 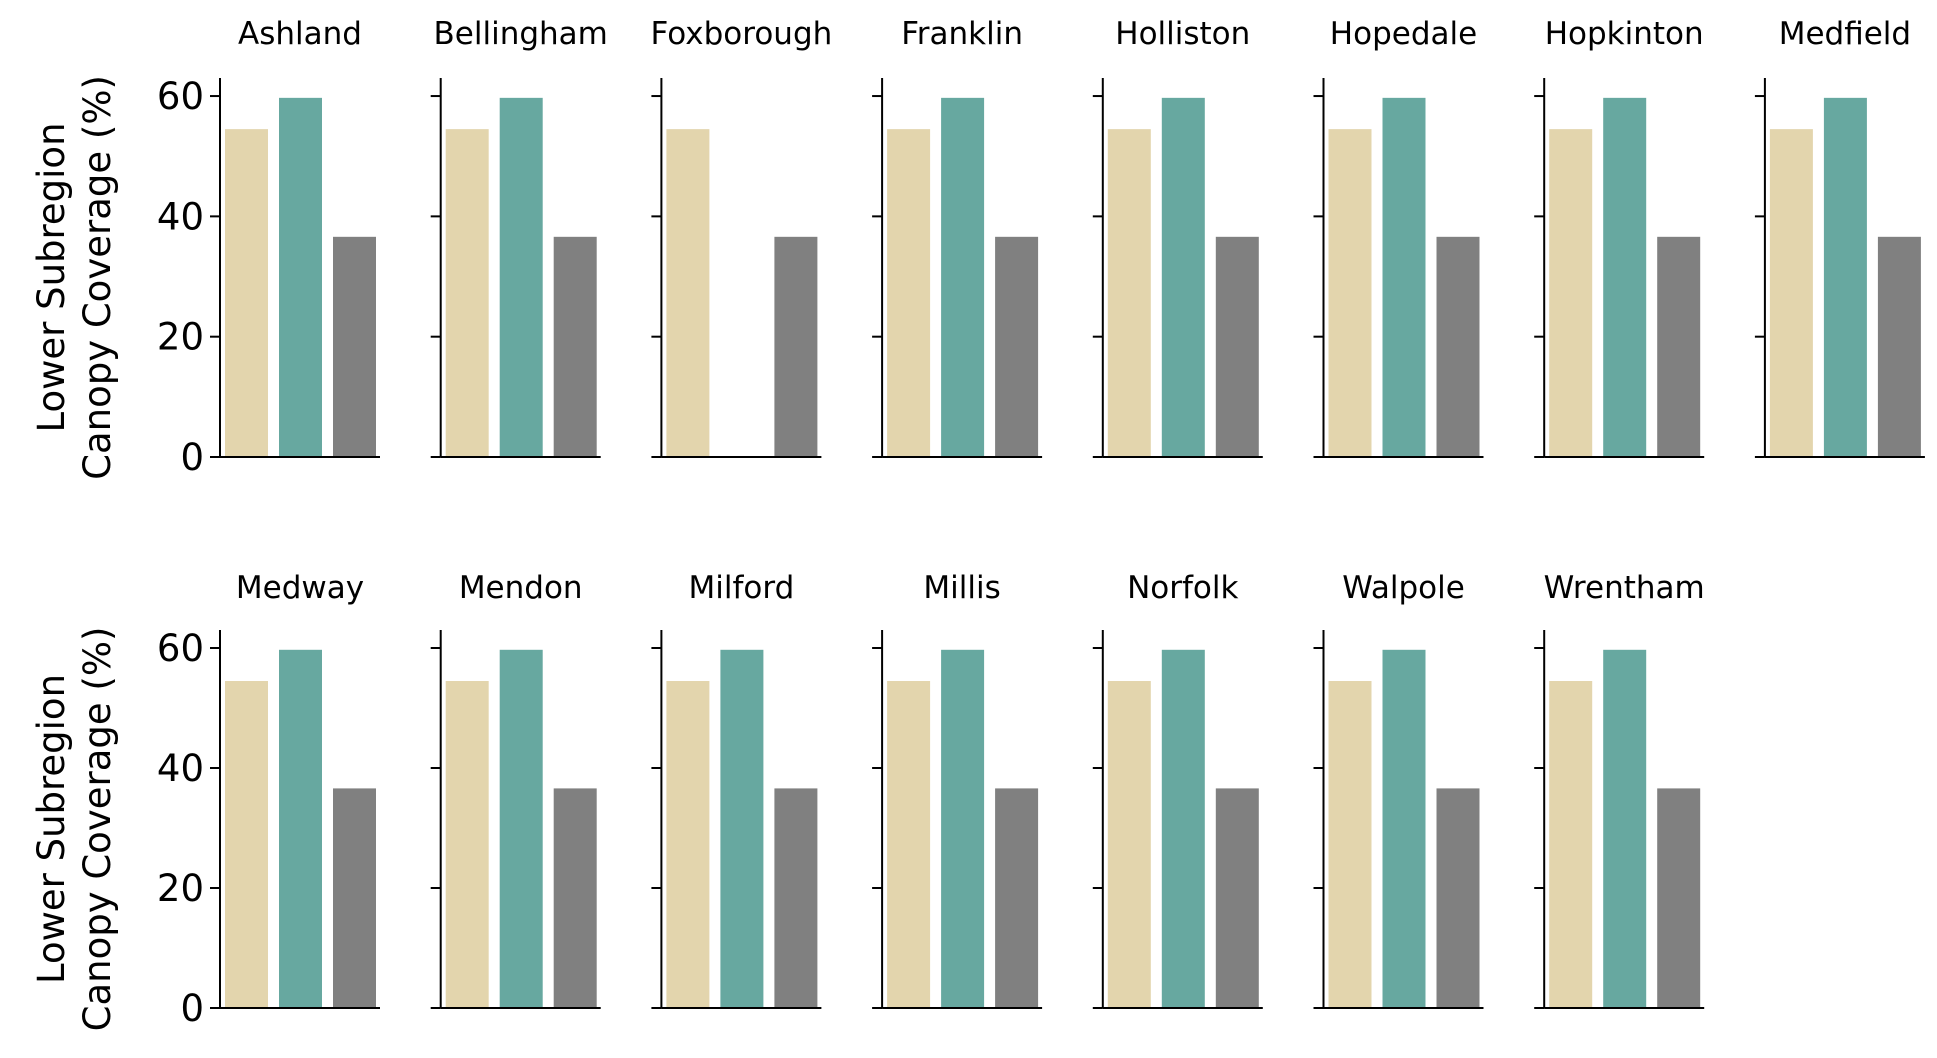 I want to click on panel-title: Walpole, so click(x=1403, y=588).